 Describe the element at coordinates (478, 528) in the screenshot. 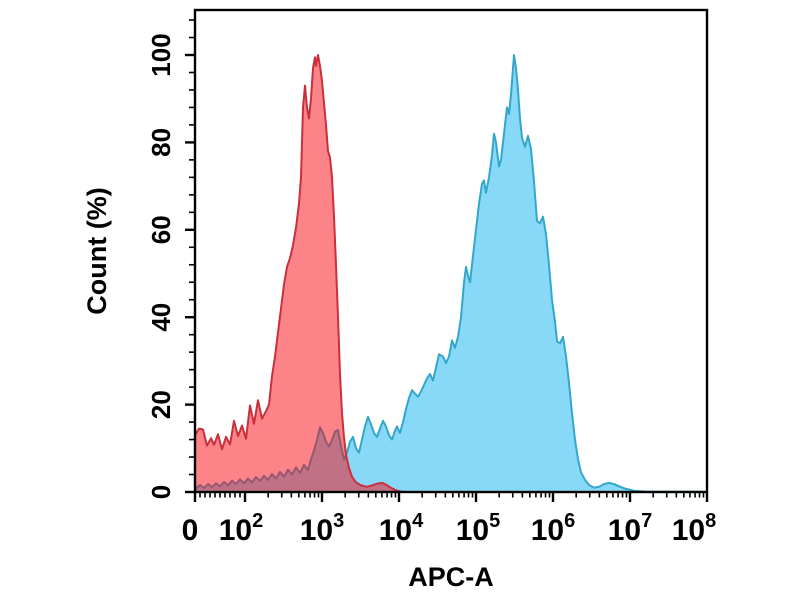

I see `x-tick-label: 10⁵` at that location.